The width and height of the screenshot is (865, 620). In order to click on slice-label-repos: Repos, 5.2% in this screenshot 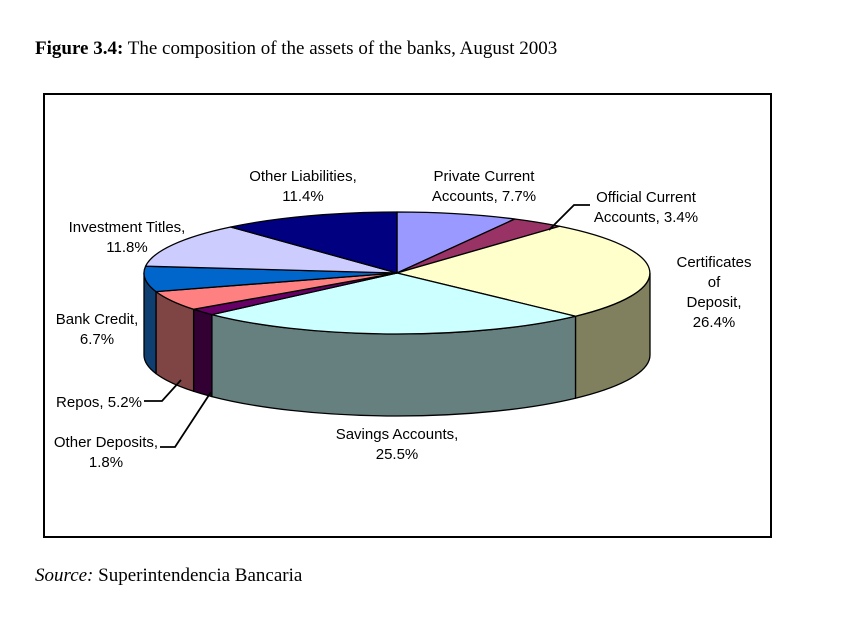, I will do `click(99, 402)`.